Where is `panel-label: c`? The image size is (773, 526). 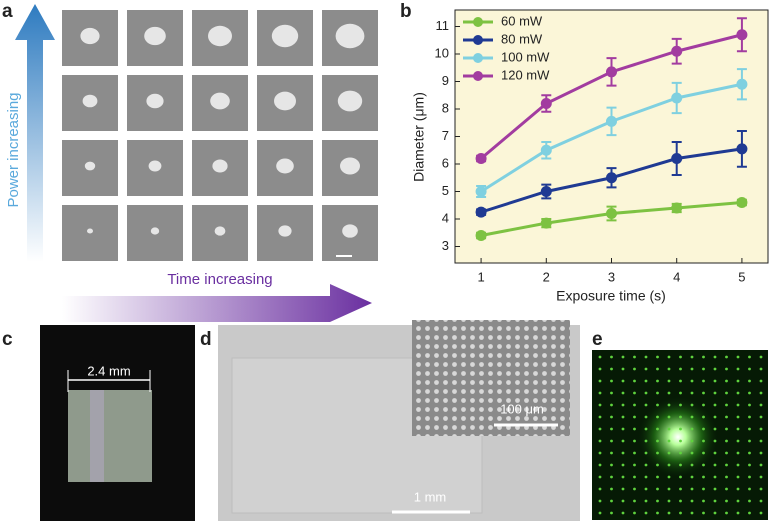
panel-label: c is located at coordinates (7, 339).